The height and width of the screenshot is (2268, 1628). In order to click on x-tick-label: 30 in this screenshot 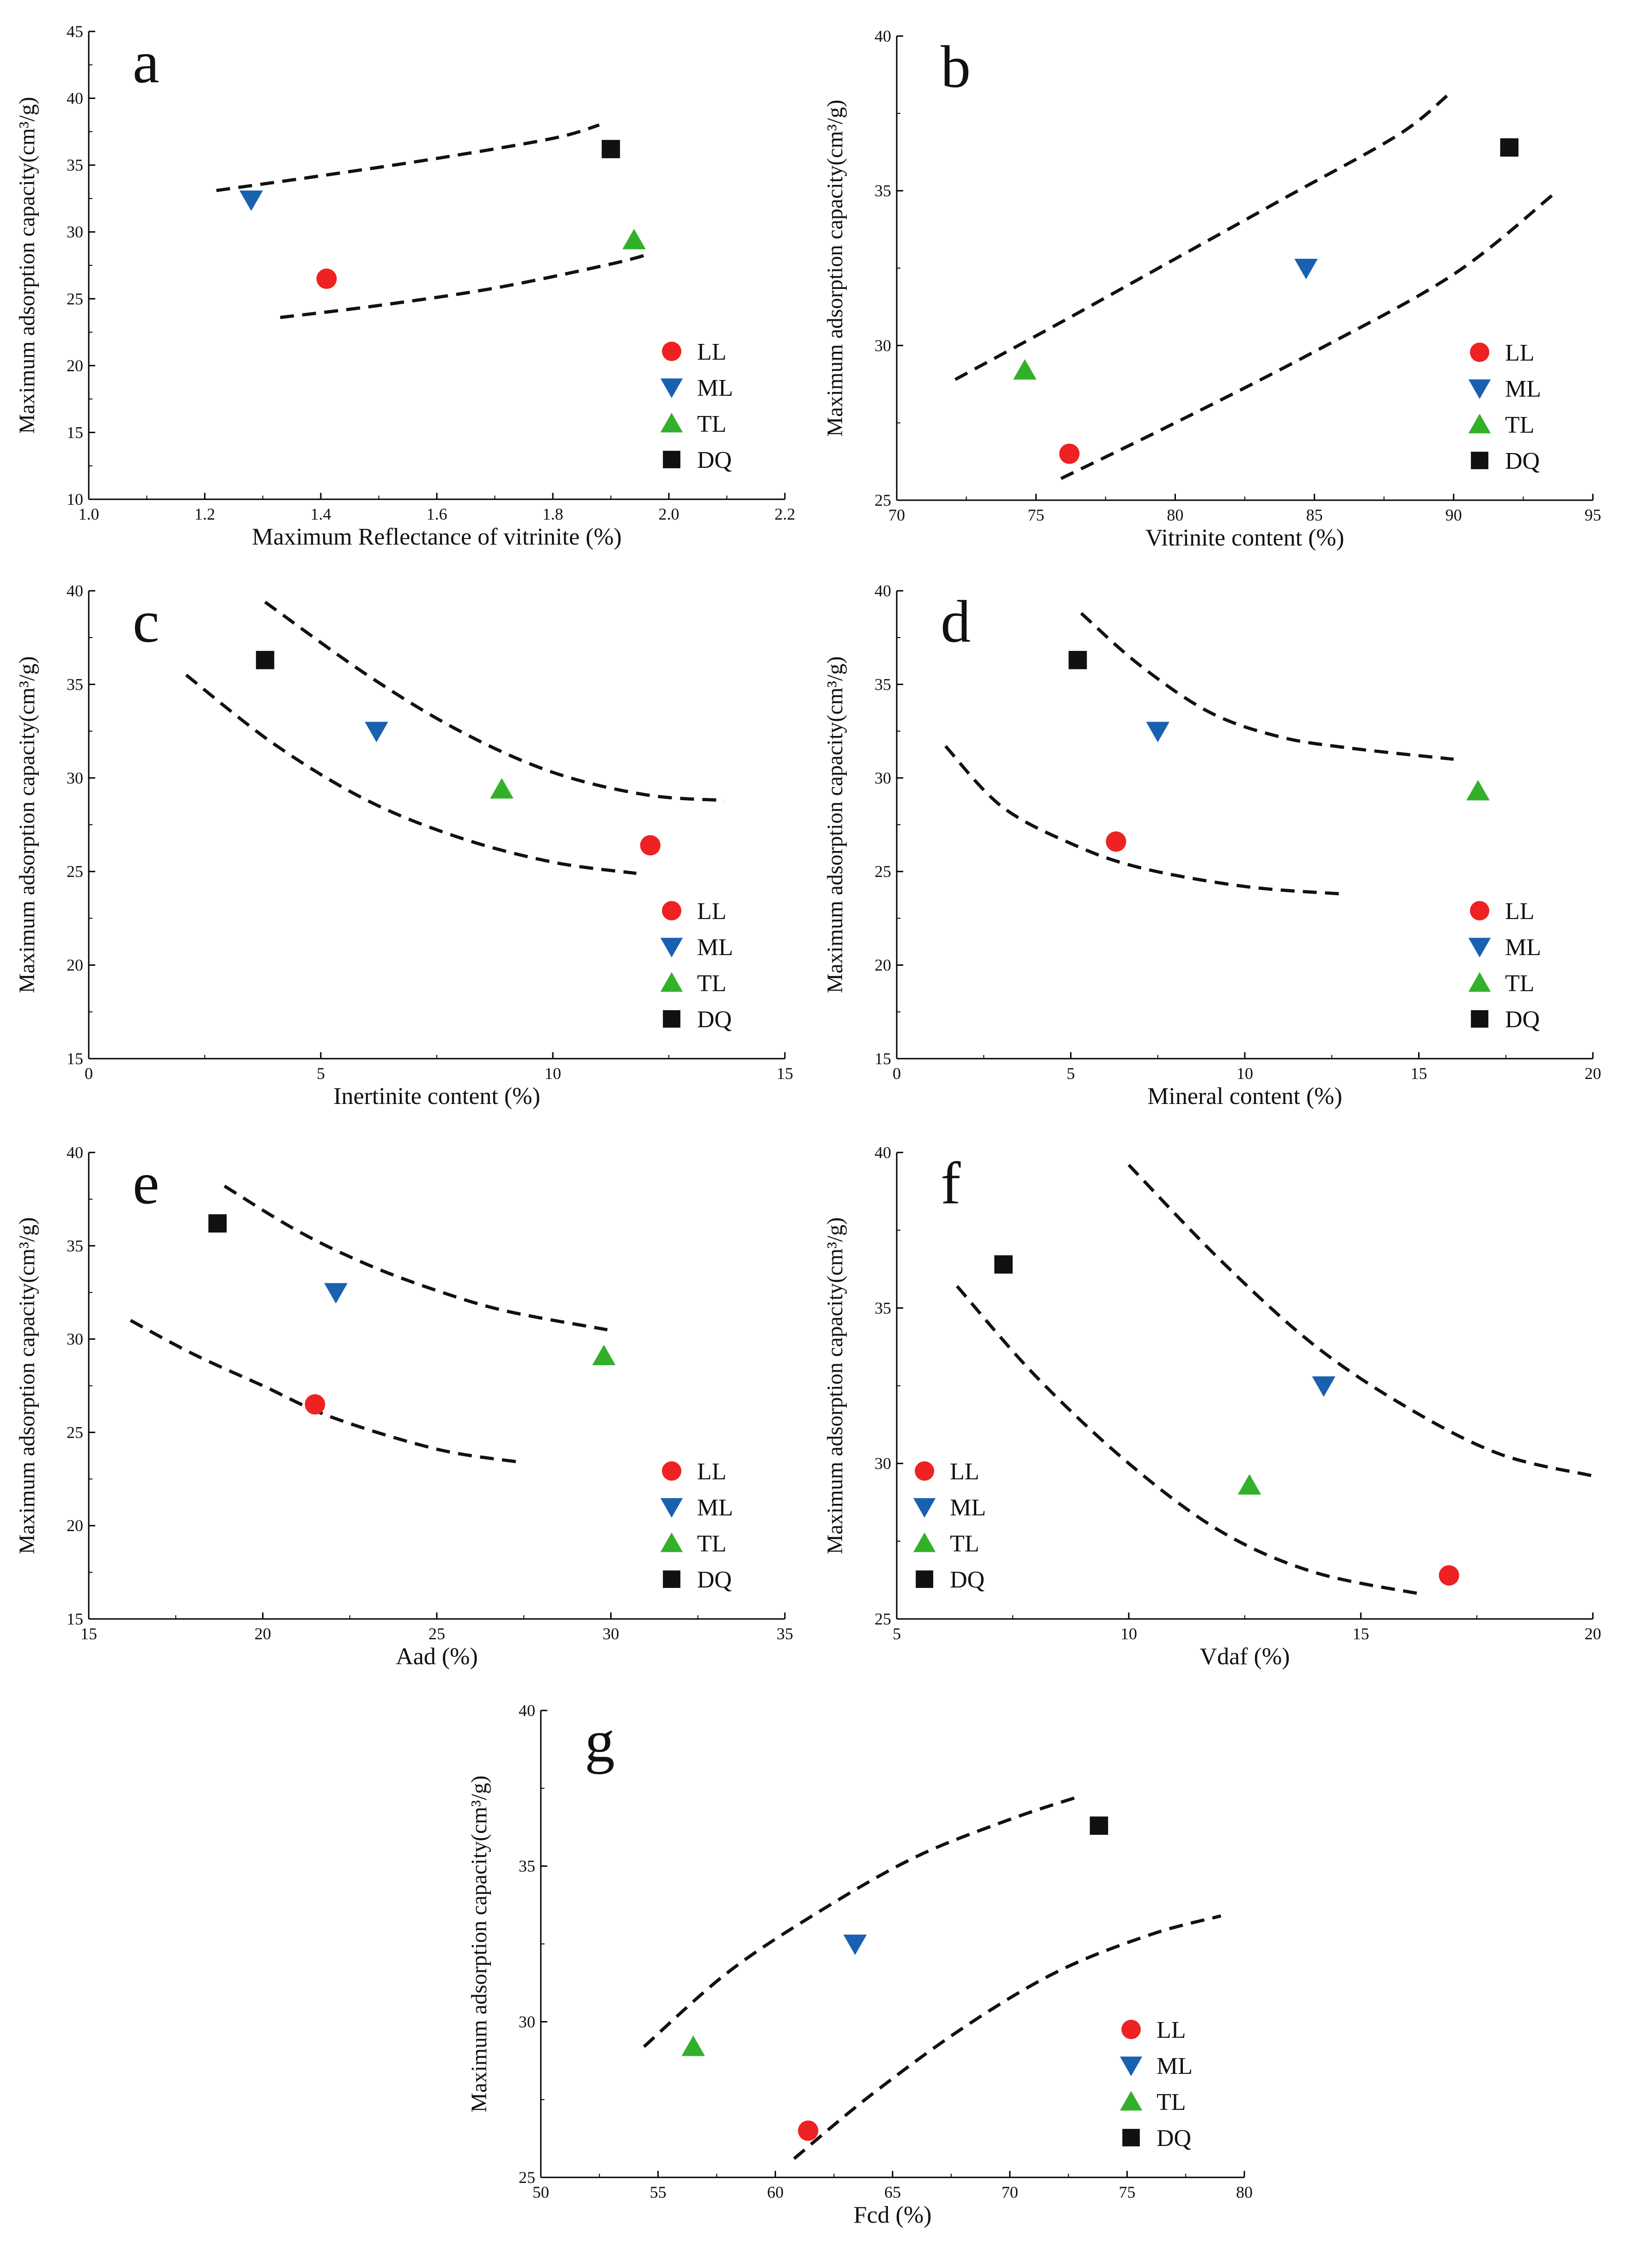, I will do `click(611, 1633)`.